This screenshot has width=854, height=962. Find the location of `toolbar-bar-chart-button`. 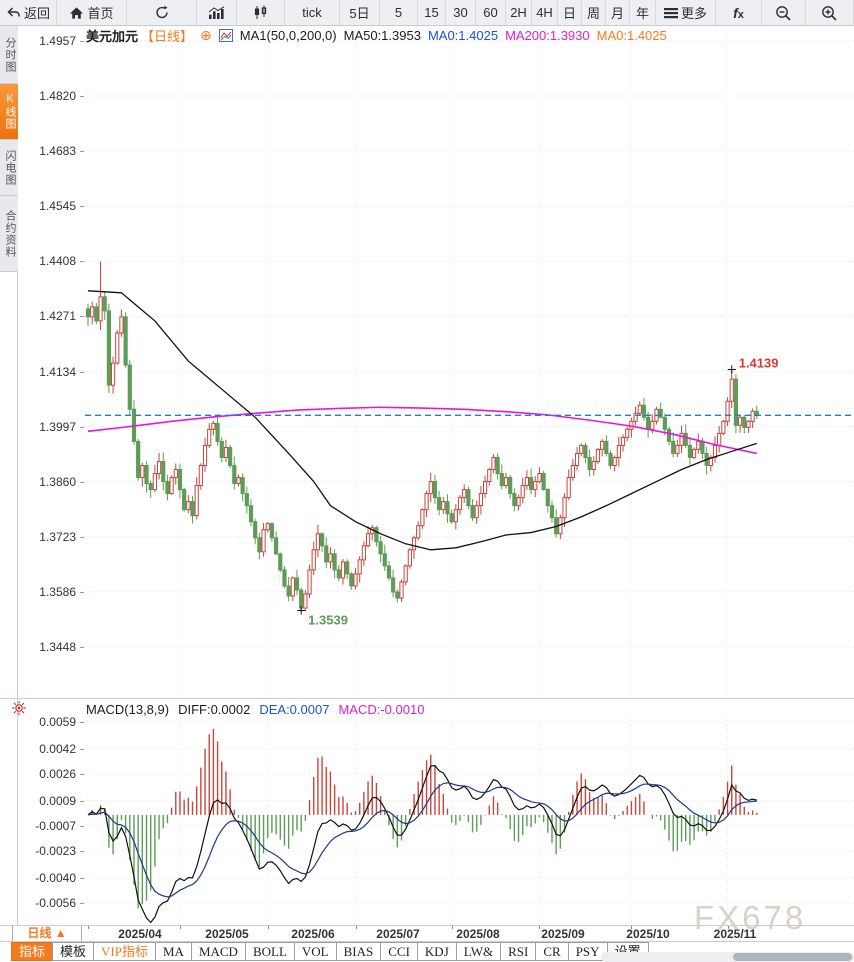

toolbar-bar-chart-button is located at coordinates (217, 12).